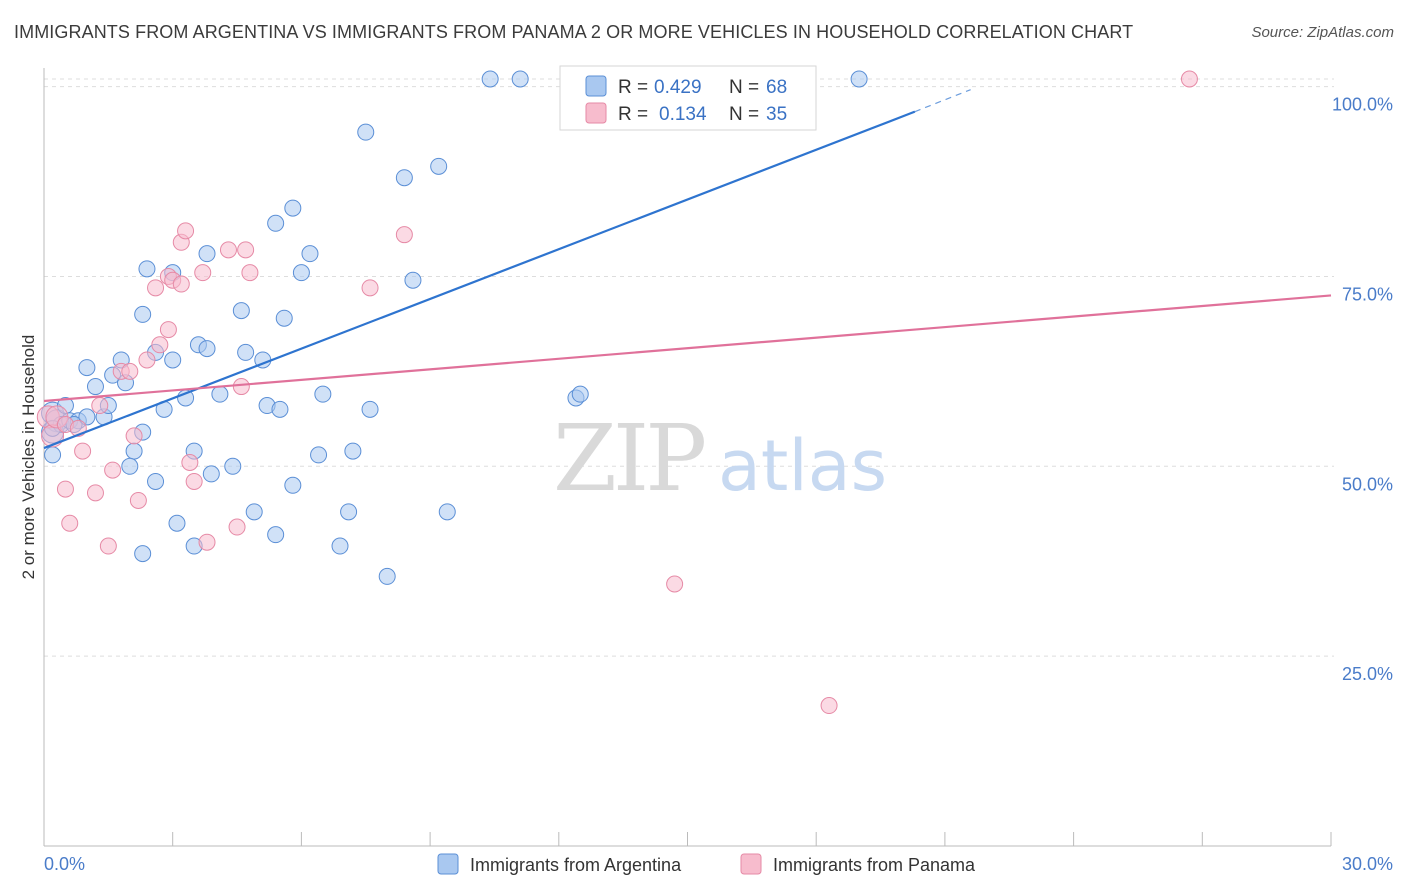 The width and height of the screenshot is (1406, 892). Describe the element at coordinates (448, 864) in the screenshot. I see `bottom-legend-swatch-argentina` at that location.